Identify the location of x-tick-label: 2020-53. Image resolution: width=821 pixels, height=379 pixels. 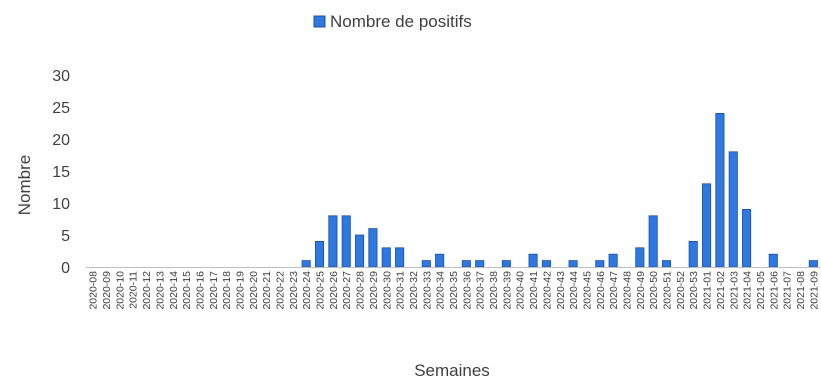
(694, 290).